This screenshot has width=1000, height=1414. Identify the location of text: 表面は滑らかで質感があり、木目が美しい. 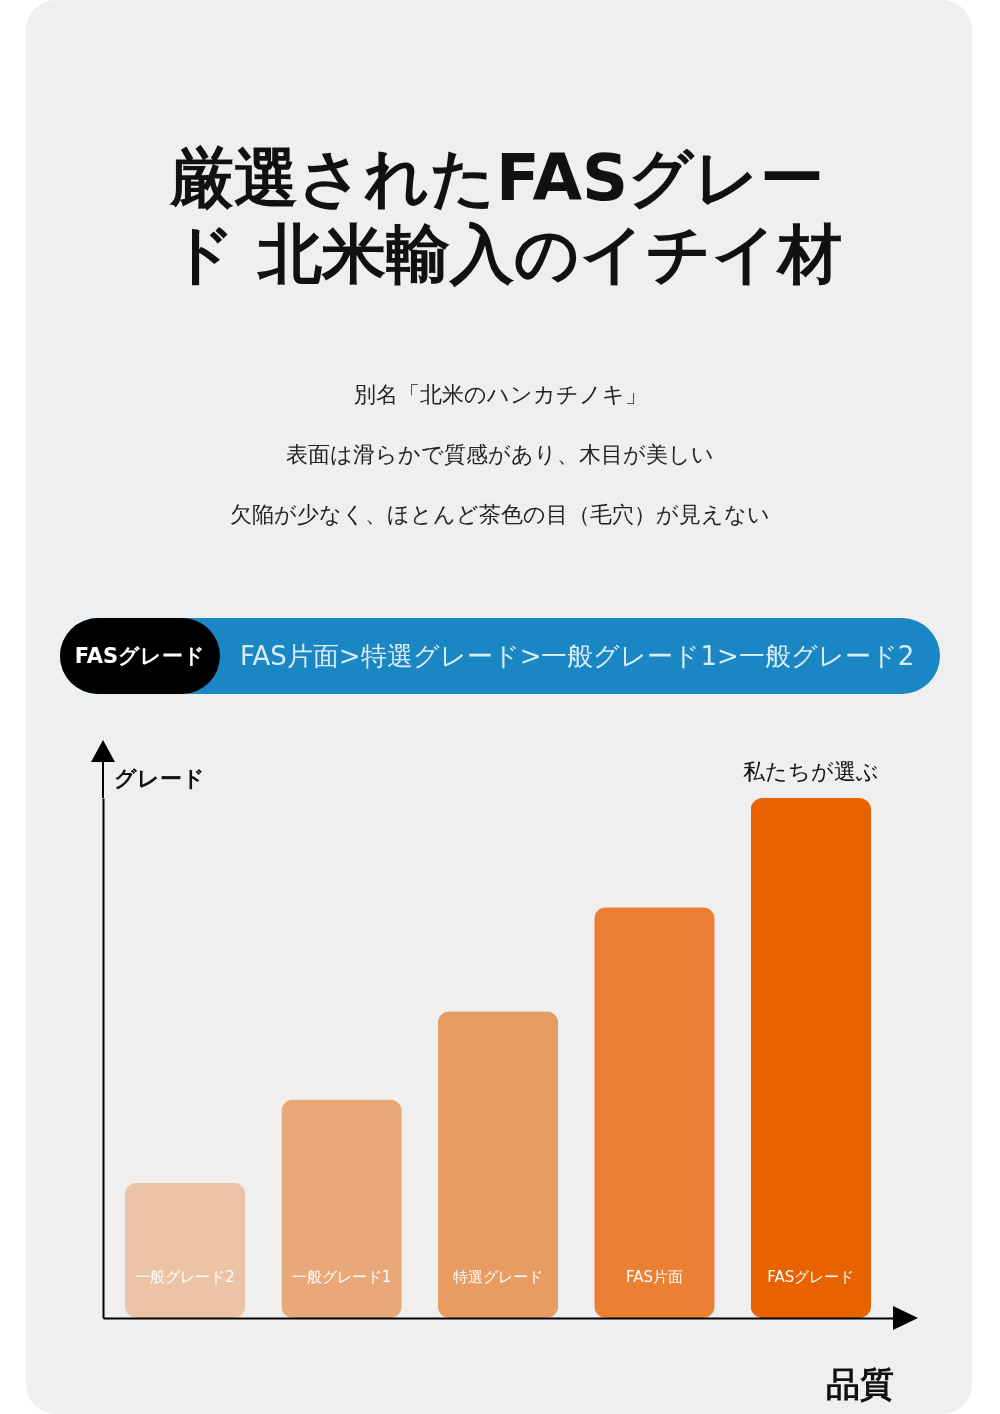
(500, 455).